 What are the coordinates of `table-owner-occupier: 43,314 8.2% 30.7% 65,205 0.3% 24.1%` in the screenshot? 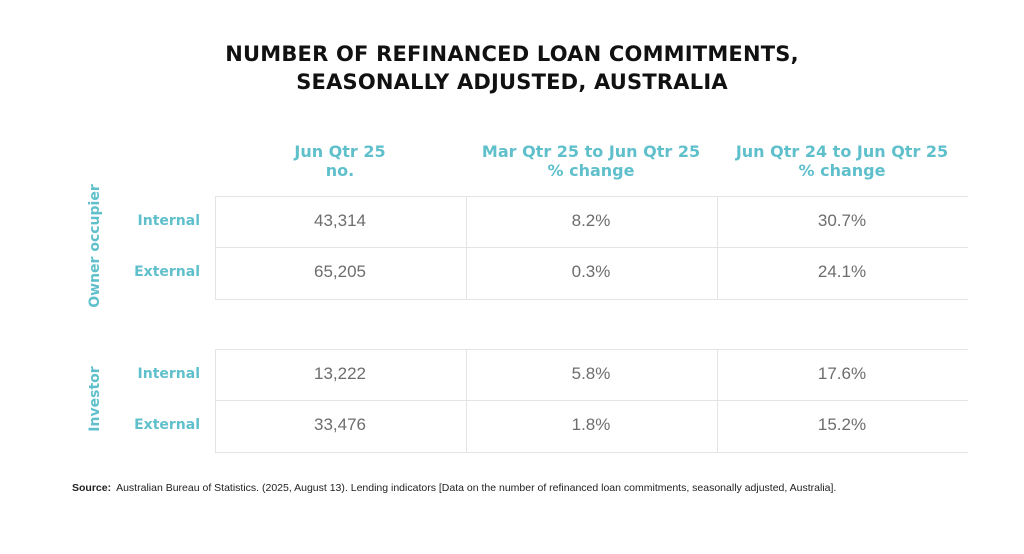 It's located at (591, 248).